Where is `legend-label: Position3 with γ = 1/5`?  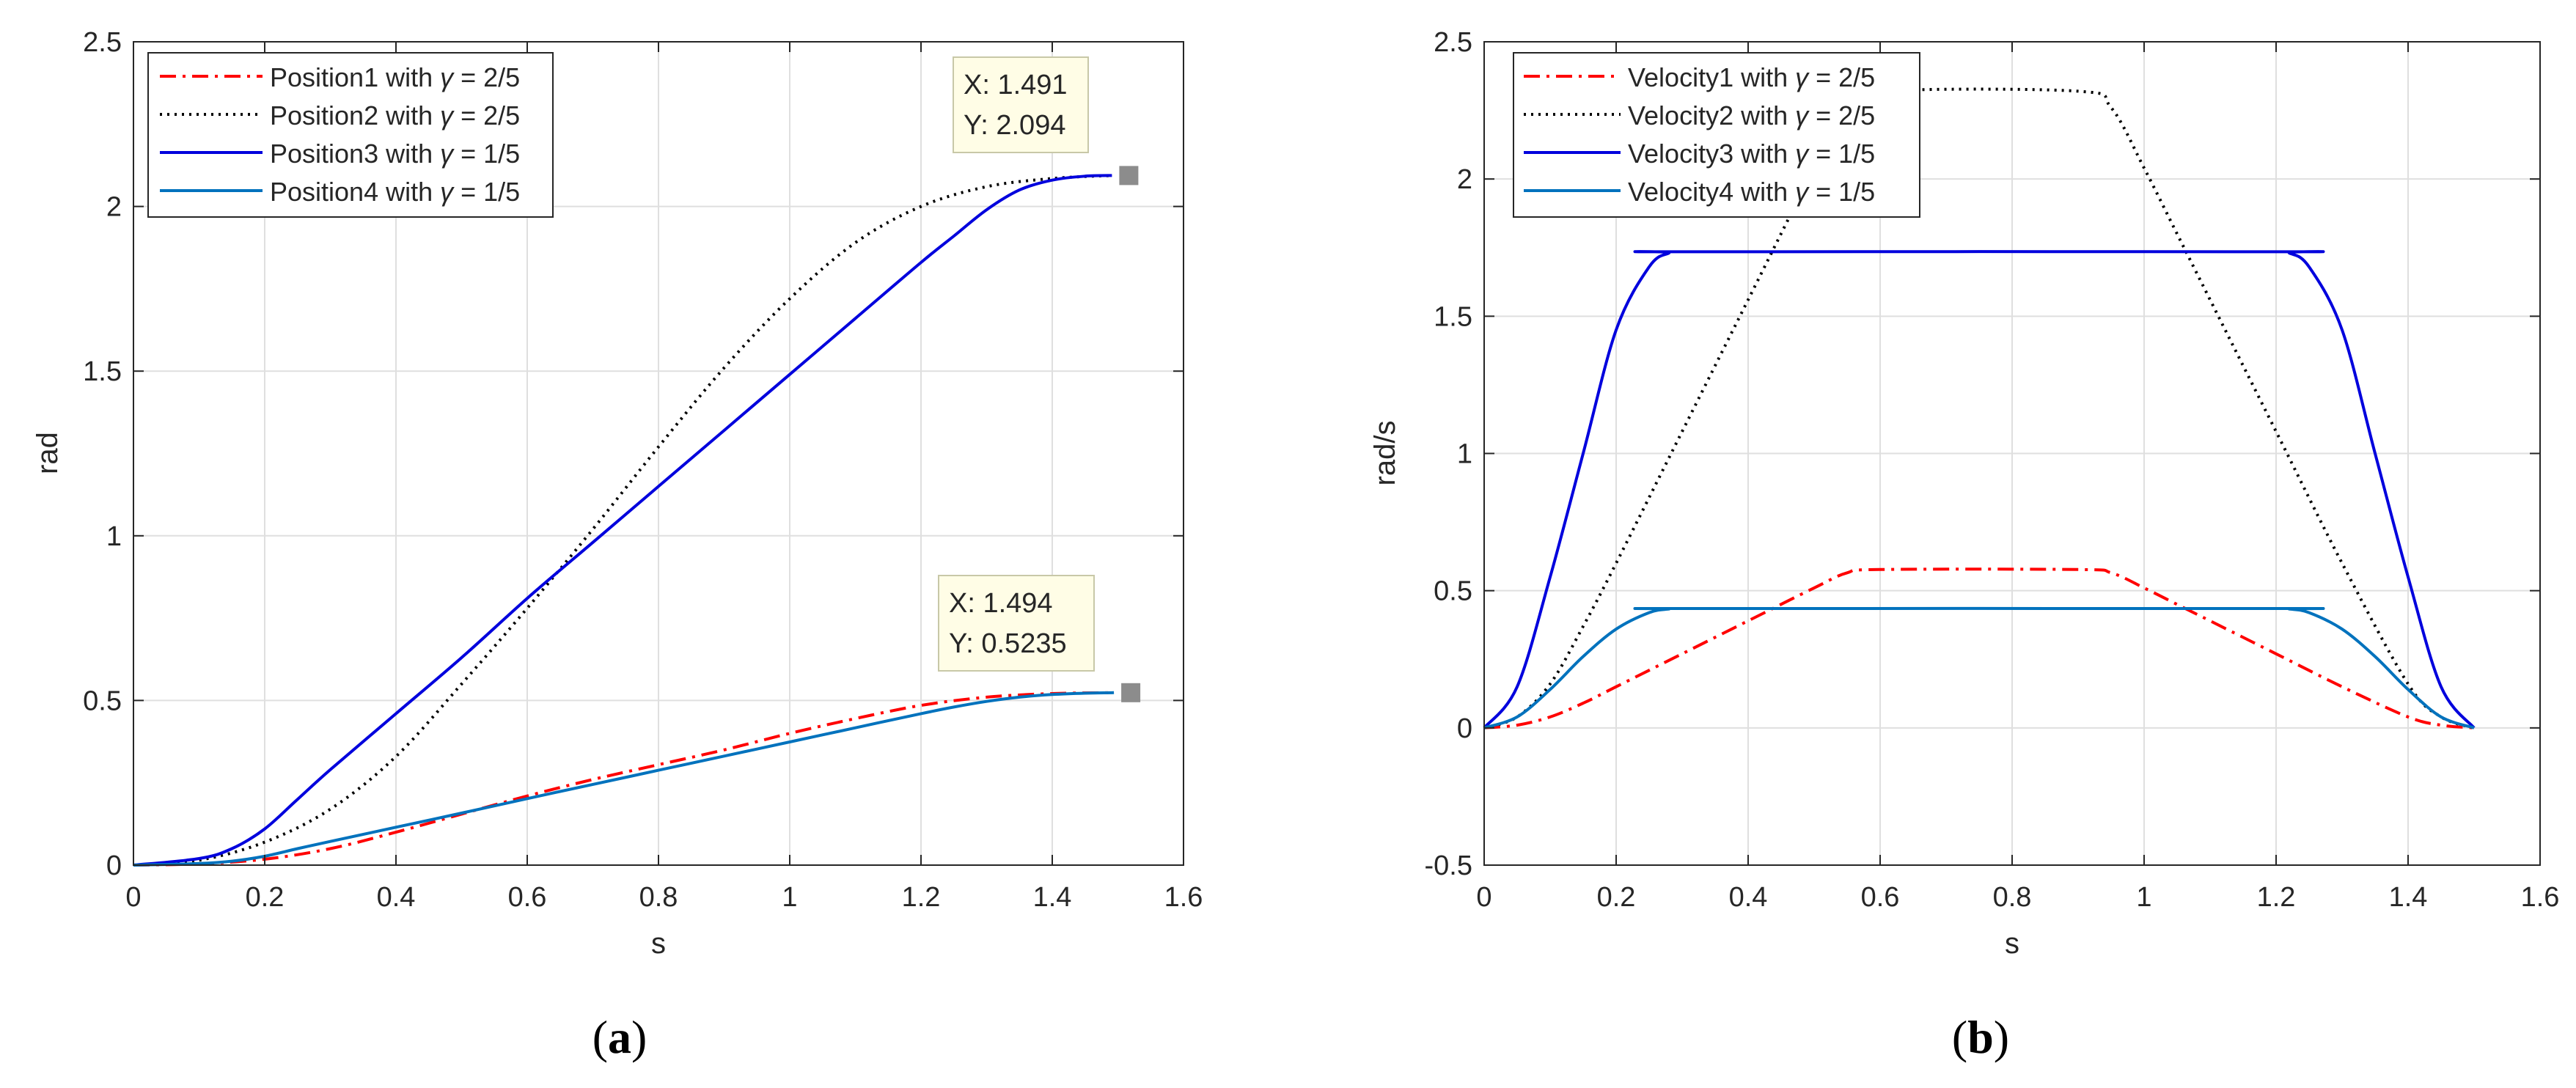 legend-label: Position3 with γ = 1/5 is located at coordinates (395, 154).